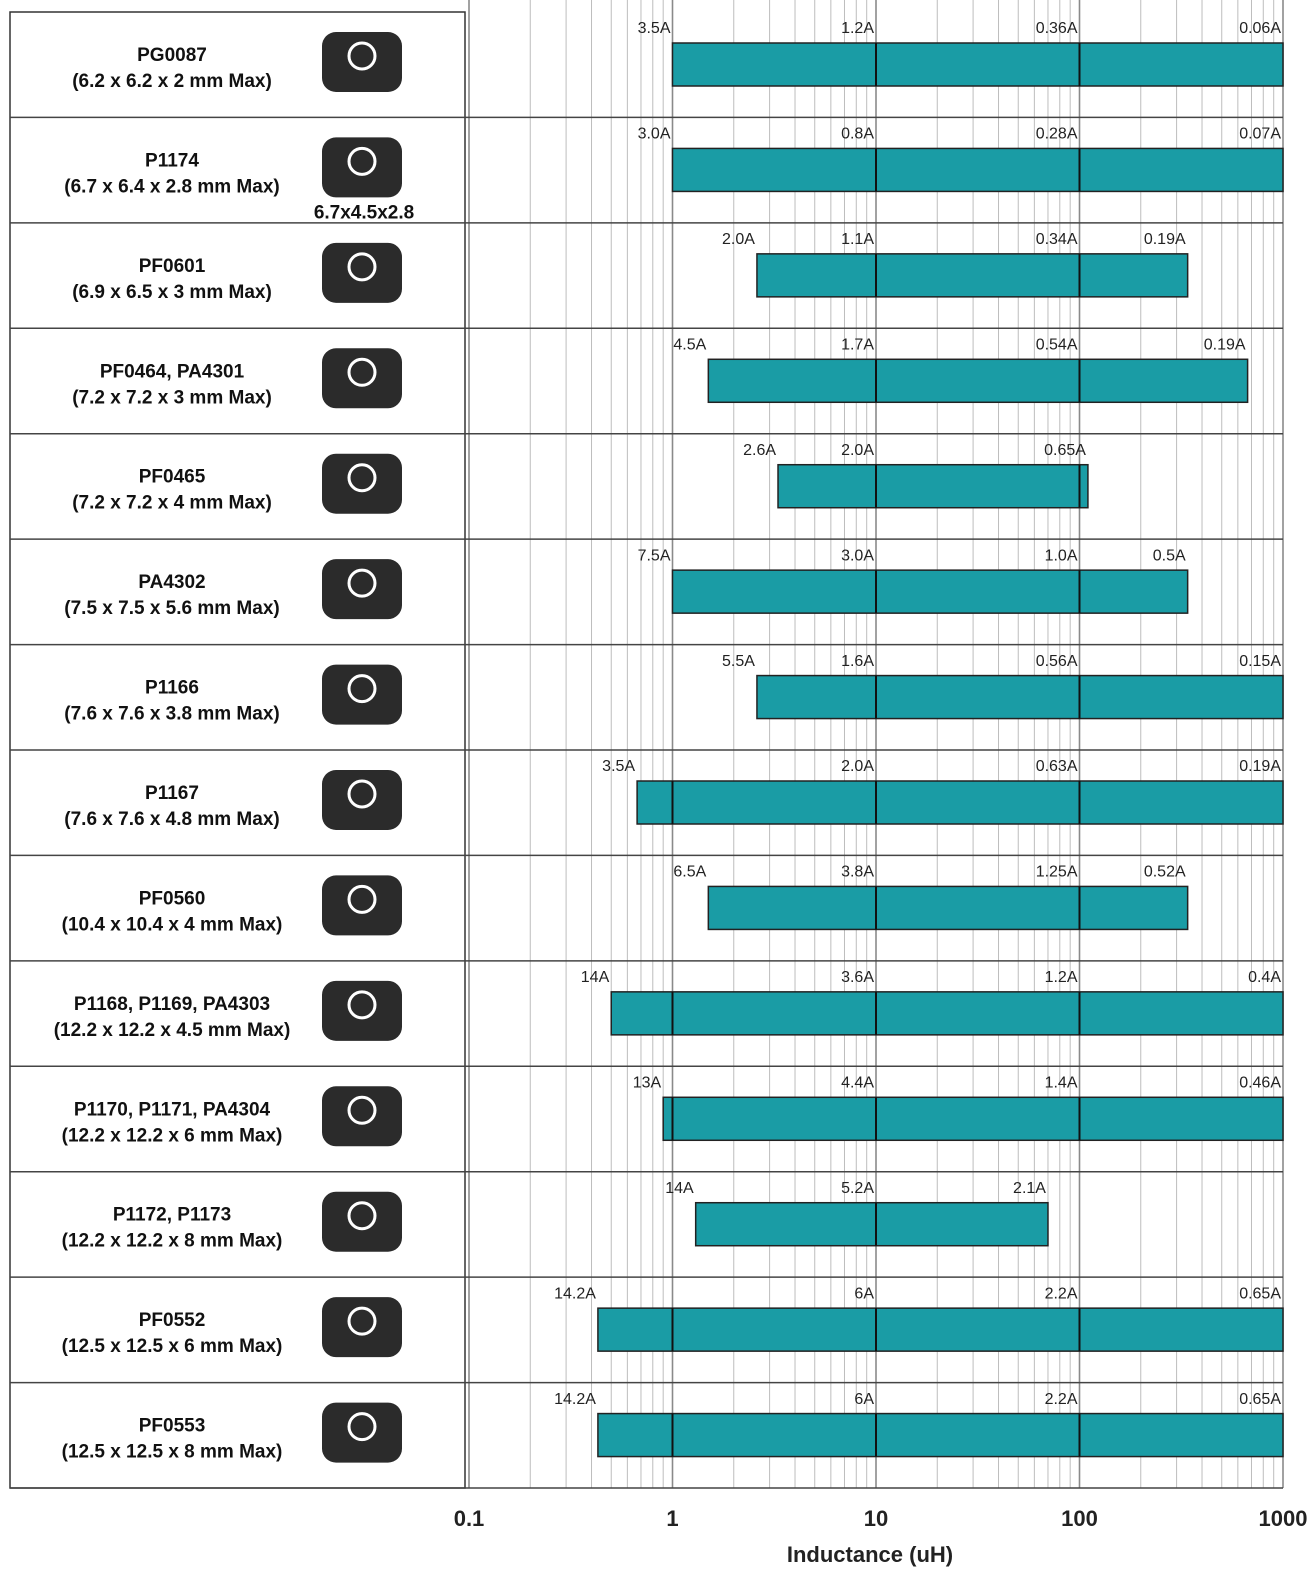  What do you see at coordinates (172, 1426) in the screenshot?
I see `part-name: PF0553` at bounding box center [172, 1426].